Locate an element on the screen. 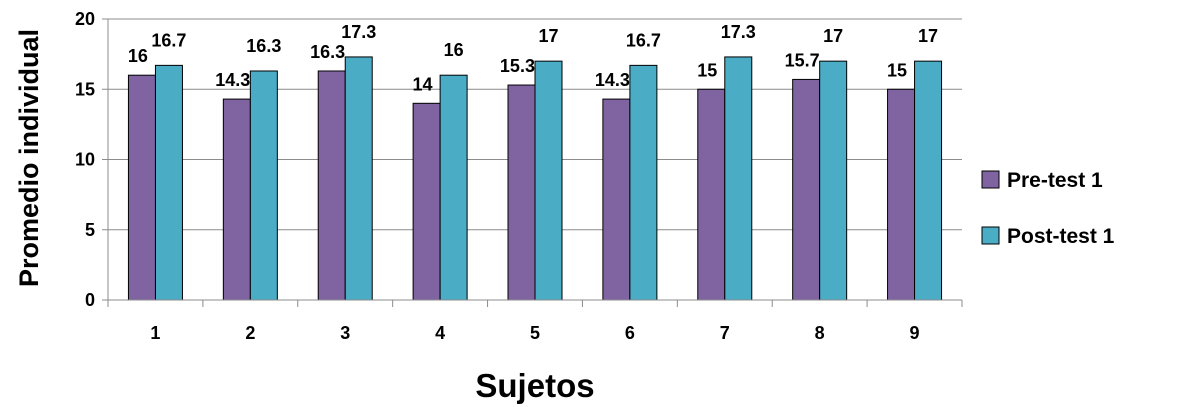 This screenshot has width=1186, height=407. y-tick-label: 10 is located at coordinates (85, 160).